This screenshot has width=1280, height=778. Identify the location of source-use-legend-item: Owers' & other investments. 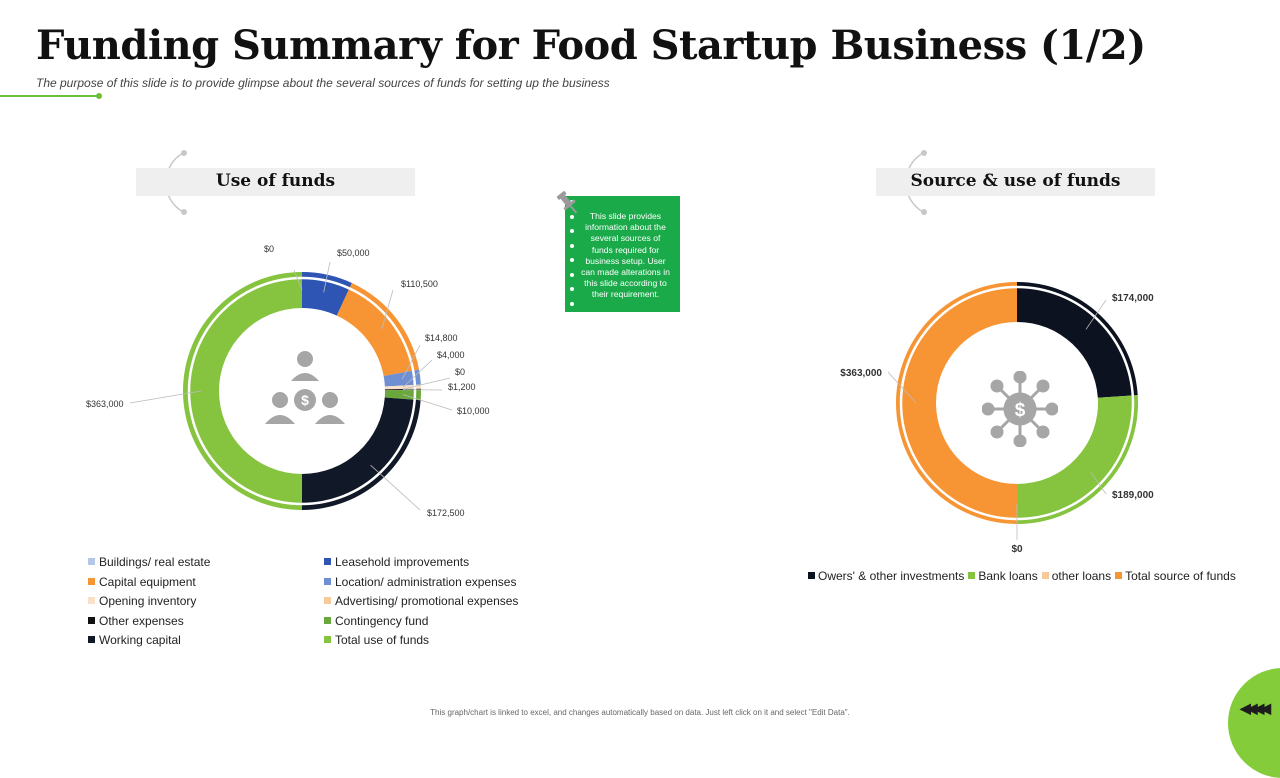
(886, 576).